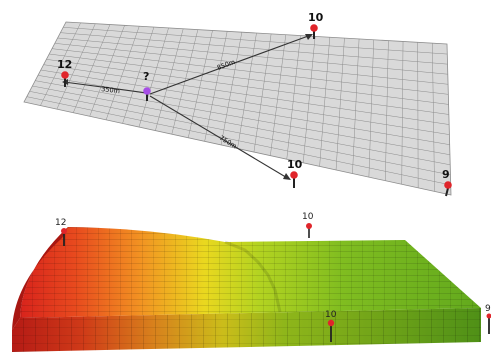 This screenshot has width=491, height=359. I want to click on arrowhead-bottom-mid, so click(287, 176).